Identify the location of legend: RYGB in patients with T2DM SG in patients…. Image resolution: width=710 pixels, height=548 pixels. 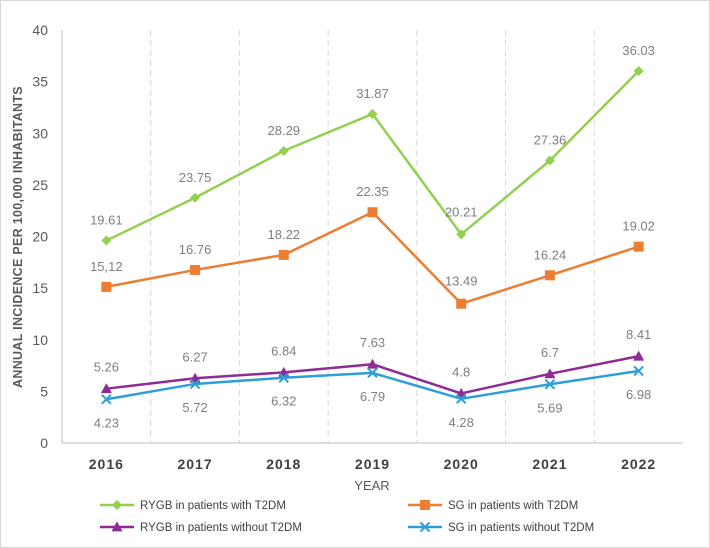
(347, 517).